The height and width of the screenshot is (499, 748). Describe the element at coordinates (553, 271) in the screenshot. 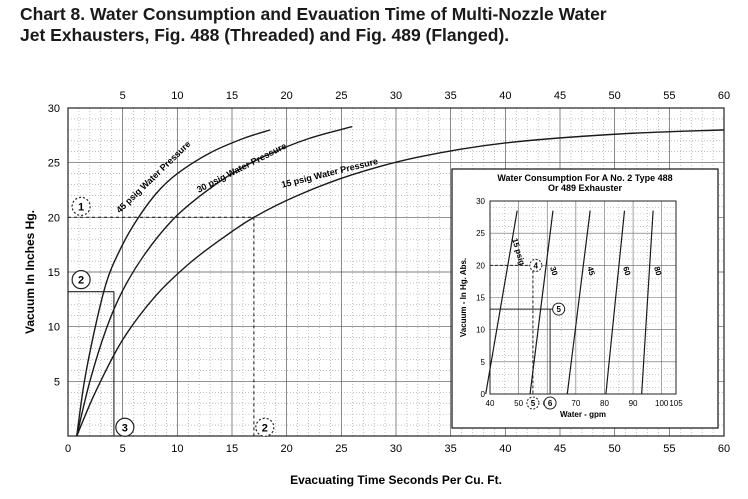

I see `inset-series-label: 30` at that location.